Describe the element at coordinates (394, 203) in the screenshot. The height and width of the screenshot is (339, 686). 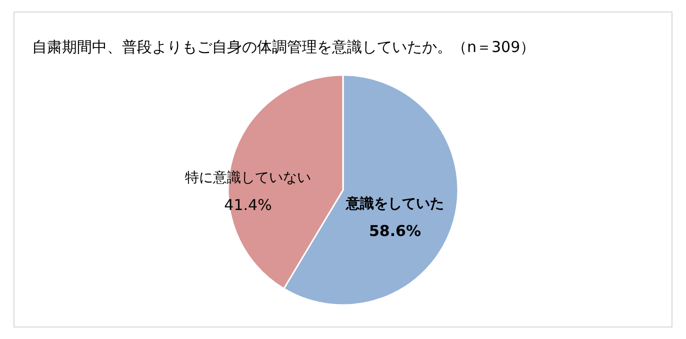
I see `slice-label: 意識をしていた` at that location.